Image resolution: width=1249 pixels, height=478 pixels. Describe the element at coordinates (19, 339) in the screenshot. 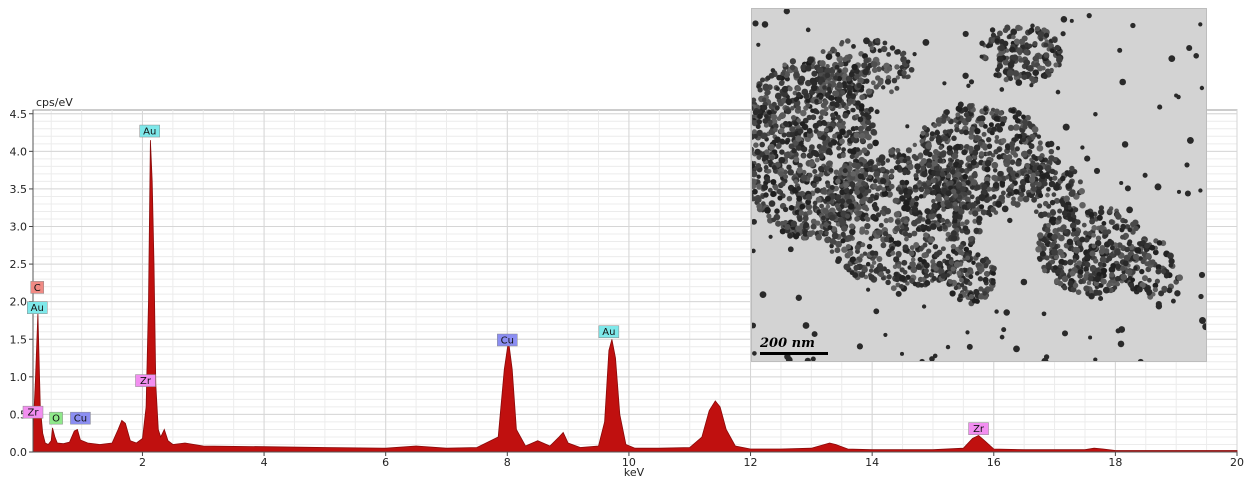

I see `y-tick-label: 1.5` at that location.